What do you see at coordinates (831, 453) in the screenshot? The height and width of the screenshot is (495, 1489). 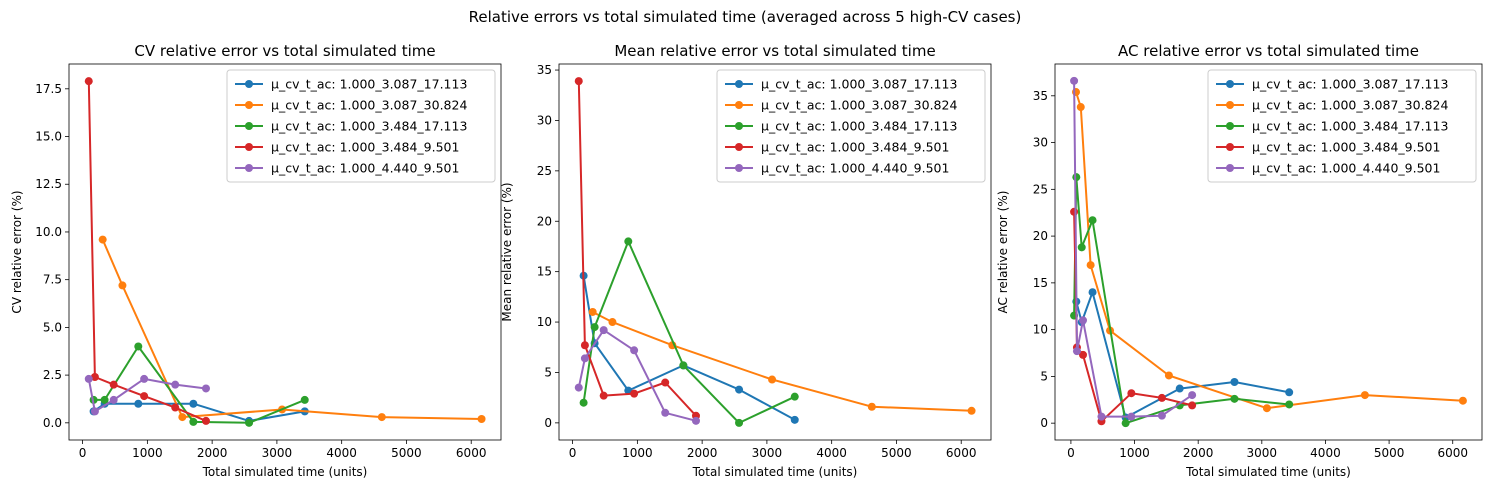 I see `x-tick-label: 4000` at bounding box center [831, 453].